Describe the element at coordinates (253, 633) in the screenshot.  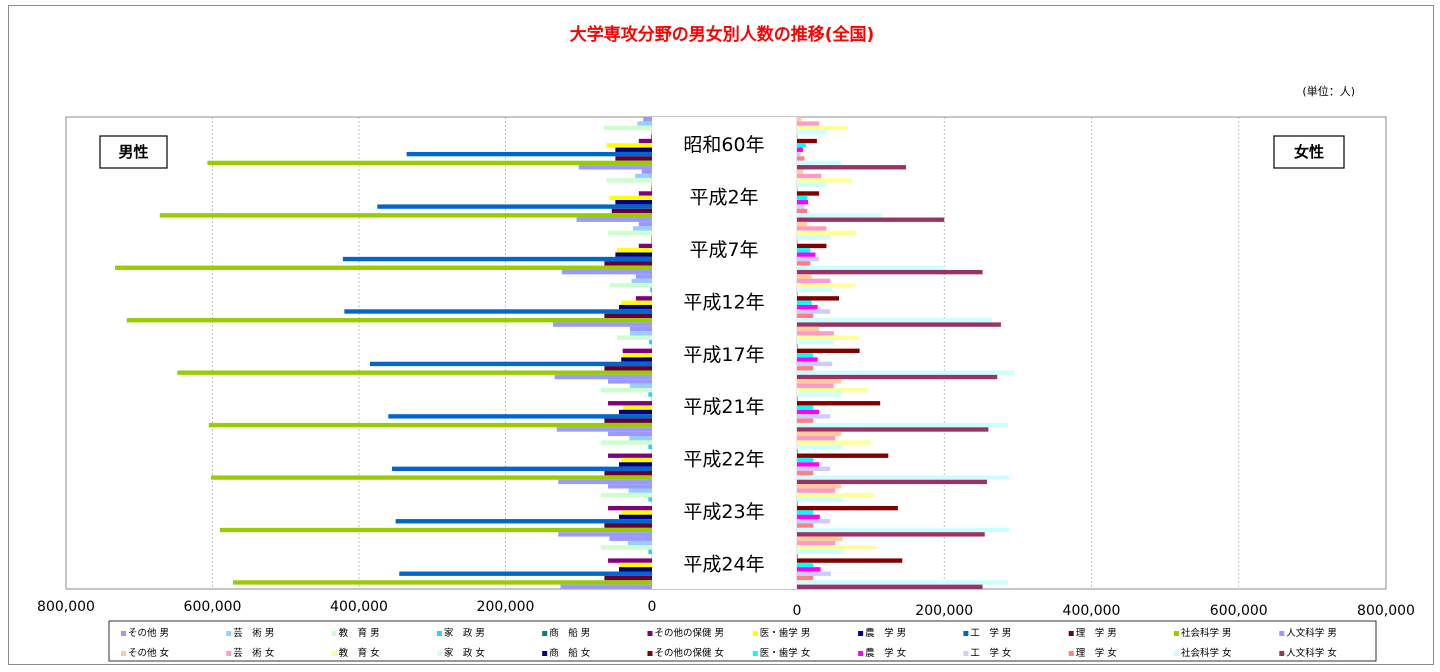
I see `legend-label: 芸 術 男` at that location.